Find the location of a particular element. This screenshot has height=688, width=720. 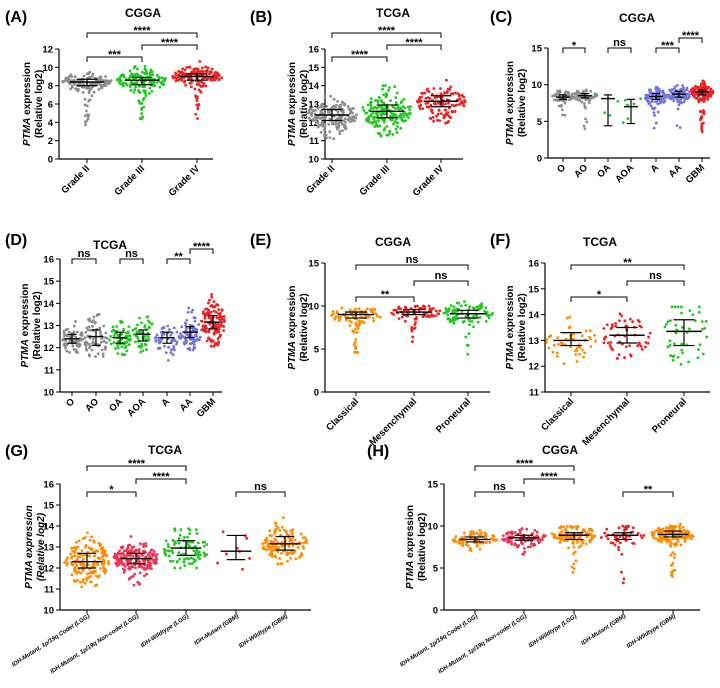

significance-label: * is located at coordinates (574, 46).